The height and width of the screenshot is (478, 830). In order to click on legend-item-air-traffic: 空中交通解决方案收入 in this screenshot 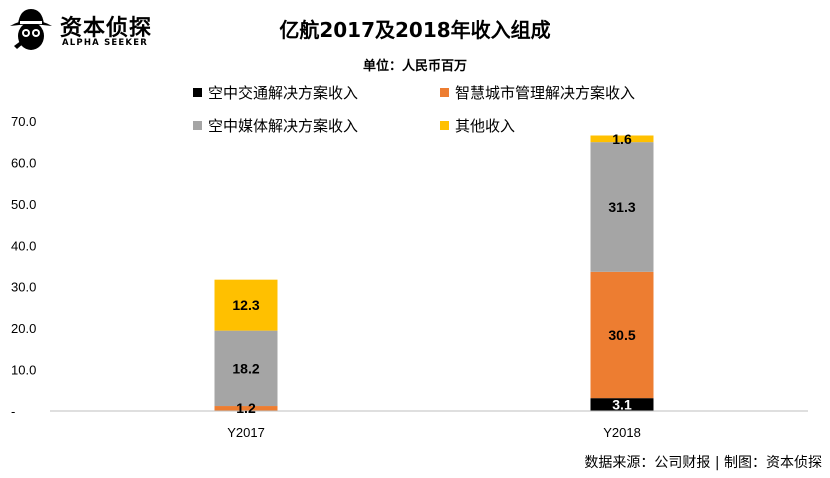, I will do `click(275, 92)`.